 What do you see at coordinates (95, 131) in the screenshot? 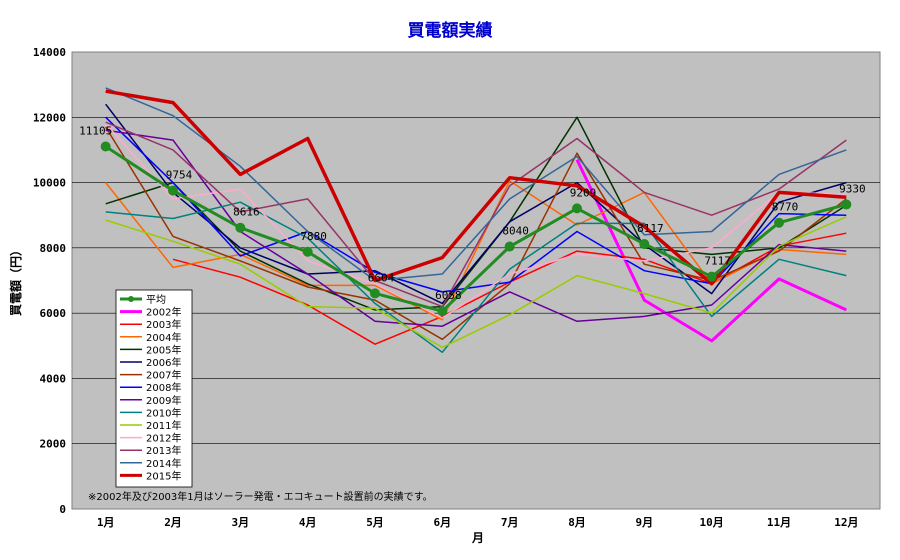
I see `average-data-label: 11105` at bounding box center [95, 131].